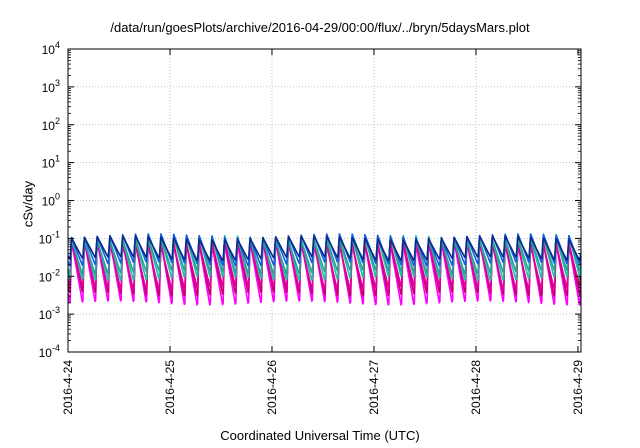  Describe the element at coordinates (476, 387) in the screenshot. I see `x-tick-label: 2016-4-28` at that location.